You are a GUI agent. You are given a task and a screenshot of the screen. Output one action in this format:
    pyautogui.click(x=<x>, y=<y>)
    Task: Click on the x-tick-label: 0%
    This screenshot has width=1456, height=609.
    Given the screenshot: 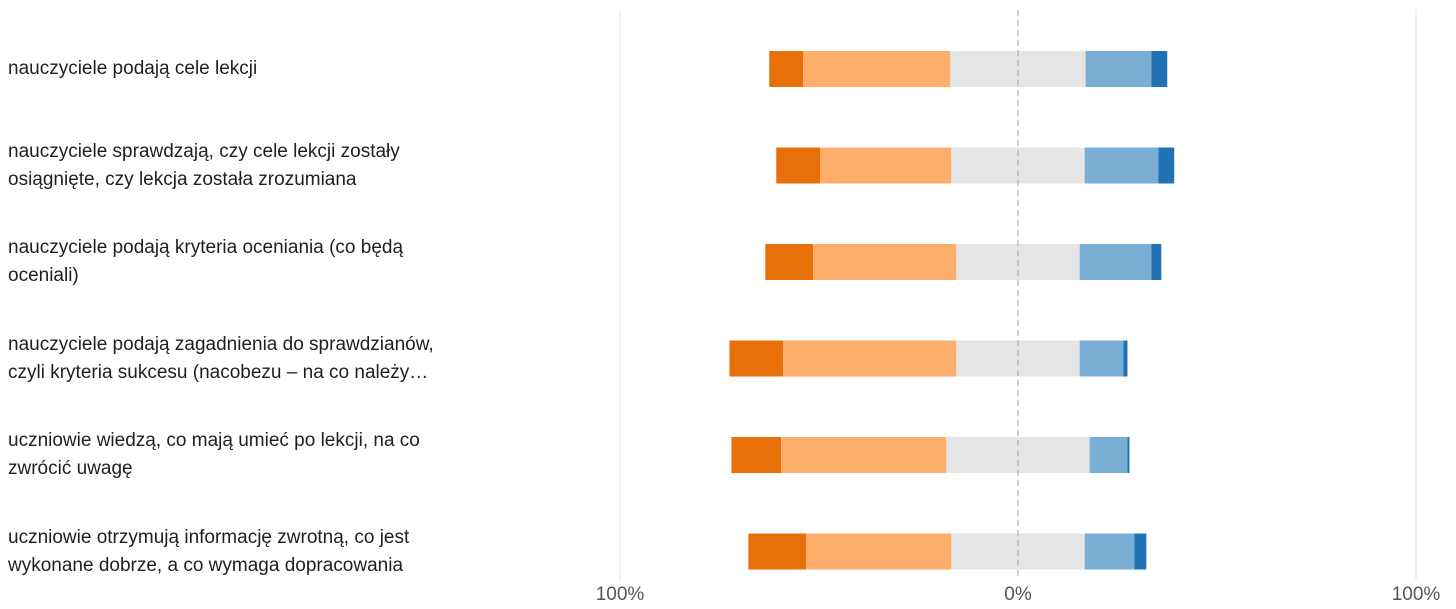 What is the action you would take?
    pyautogui.click(x=1018, y=594)
    